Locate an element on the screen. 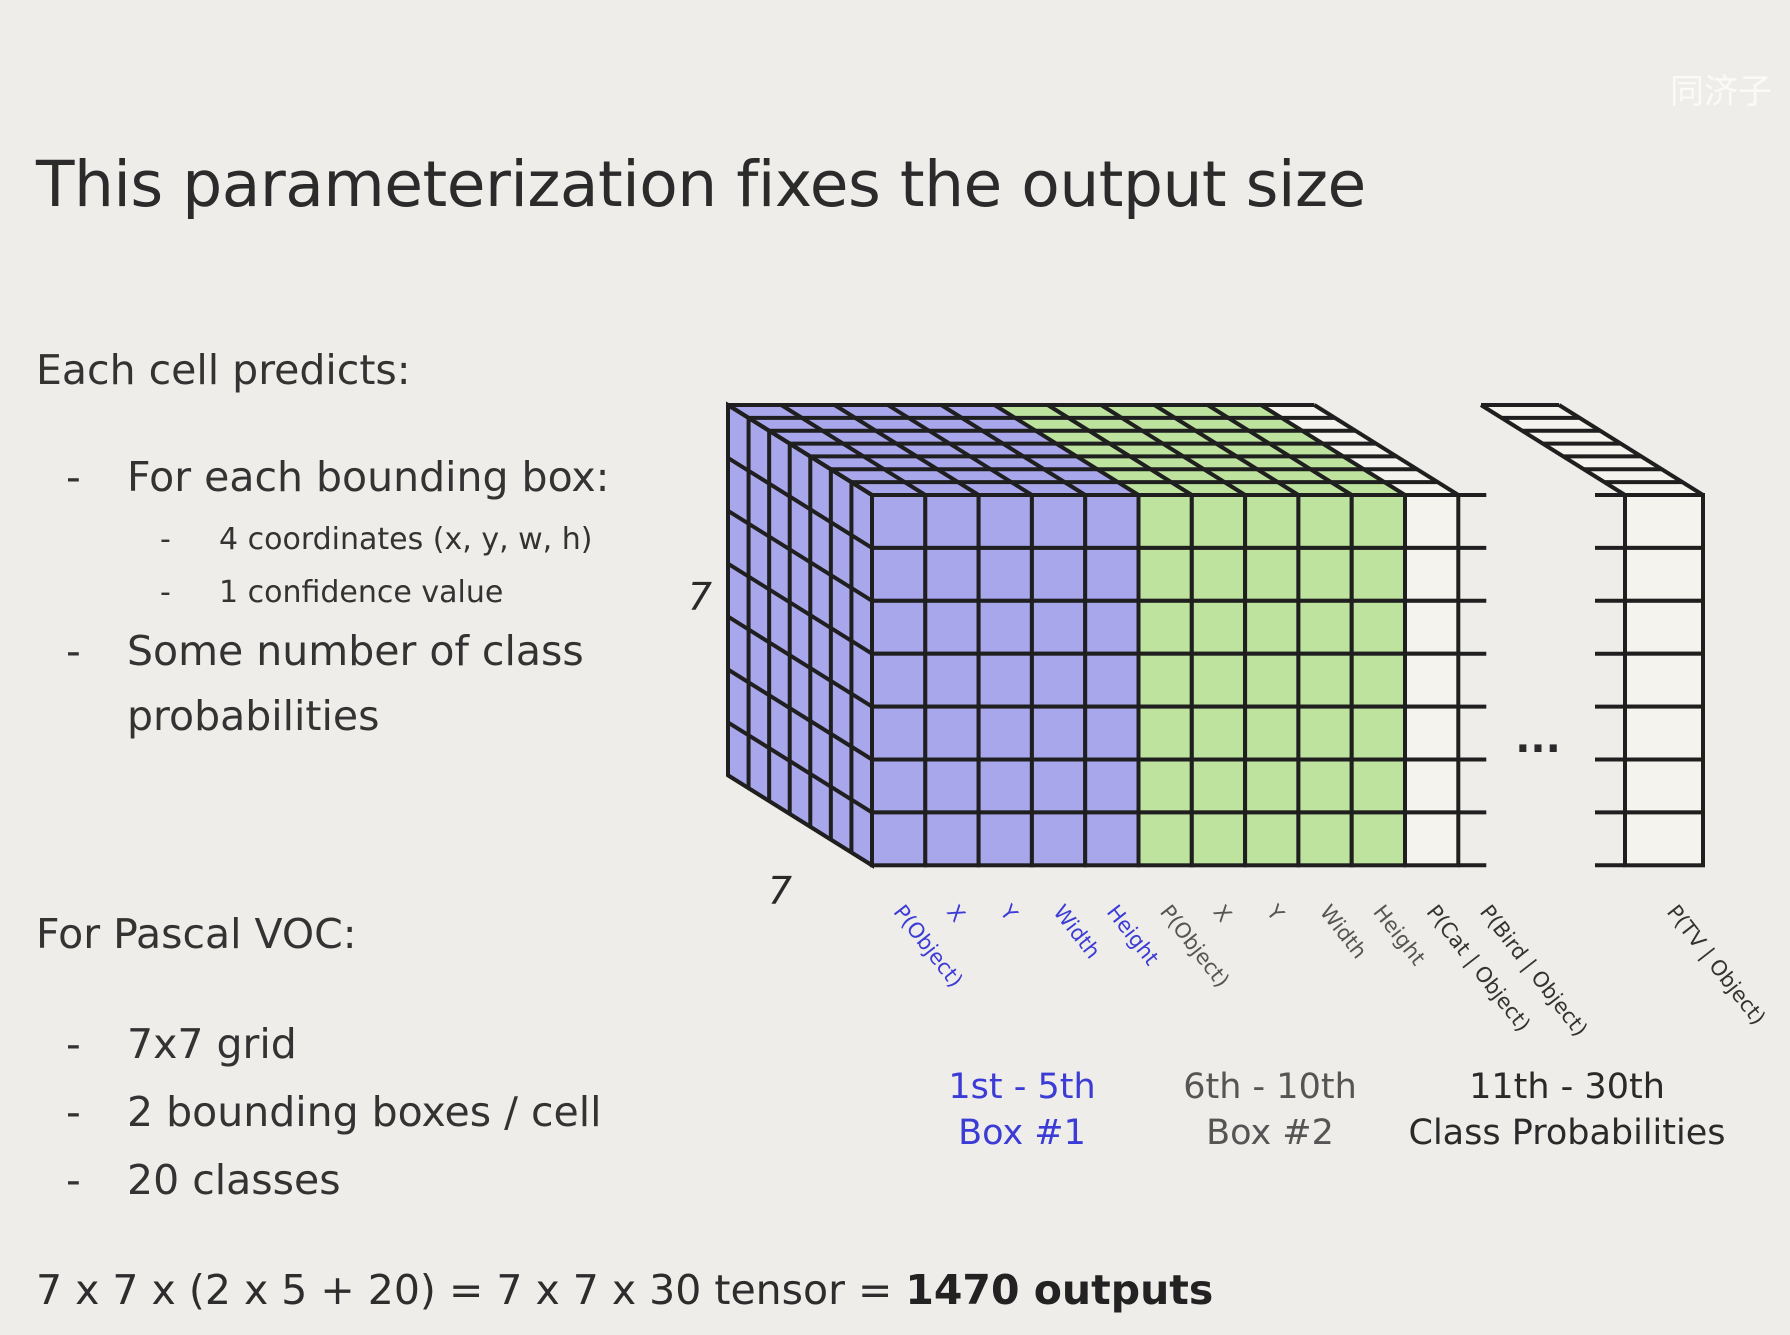 The width and height of the screenshot is (1790, 1335). watermark: 同济子 is located at coordinates (1721, 92).